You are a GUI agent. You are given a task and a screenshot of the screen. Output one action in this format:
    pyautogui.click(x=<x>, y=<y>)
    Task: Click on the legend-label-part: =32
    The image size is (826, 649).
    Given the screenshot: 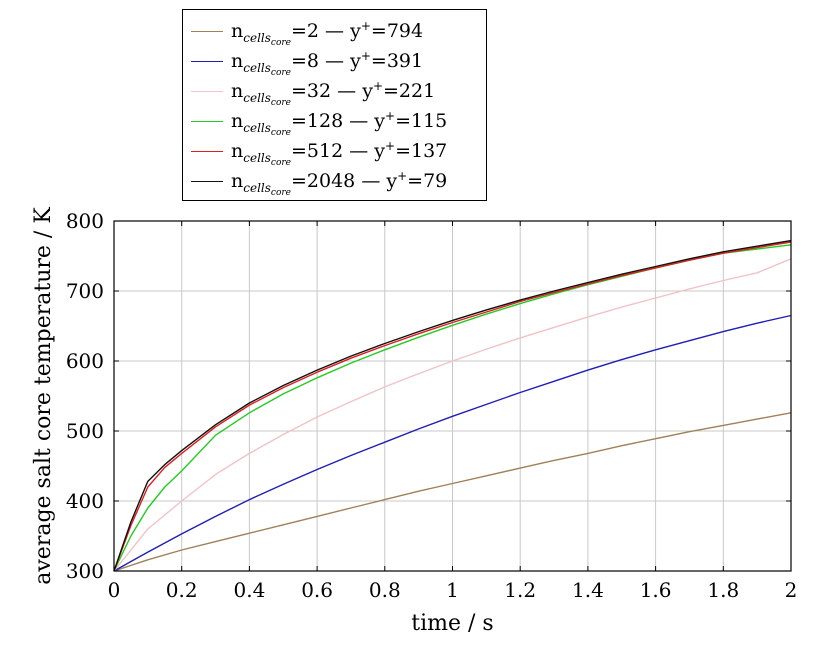 What is the action you would take?
    pyautogui.click(x=311, y=90)
    